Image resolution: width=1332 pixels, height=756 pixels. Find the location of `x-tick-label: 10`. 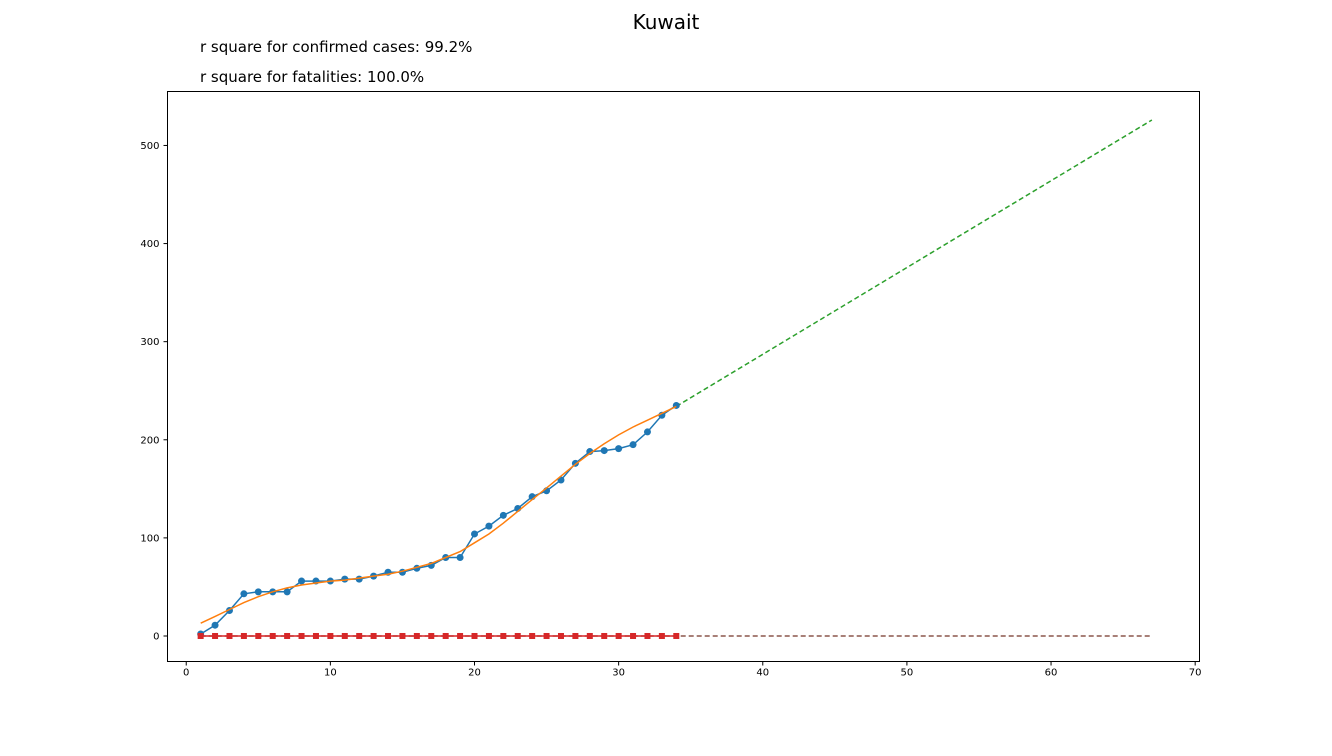

x-tick-label: 10 is located at coordinates (330, 673).